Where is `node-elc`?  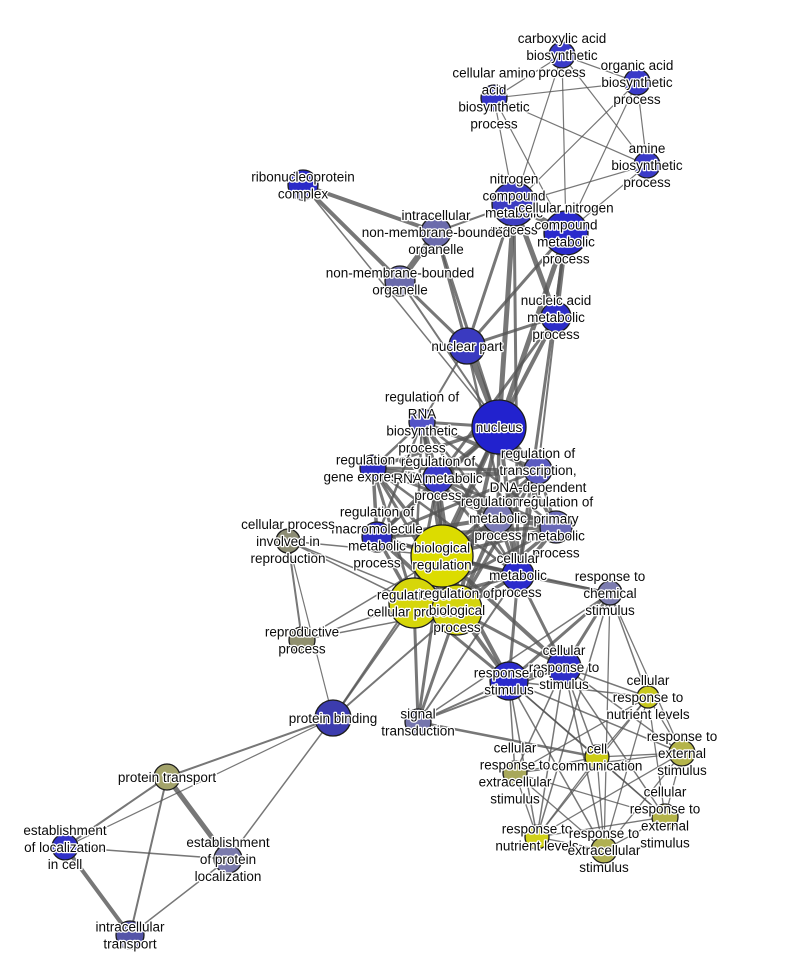
node-elc is located at coordinates (65, 847).